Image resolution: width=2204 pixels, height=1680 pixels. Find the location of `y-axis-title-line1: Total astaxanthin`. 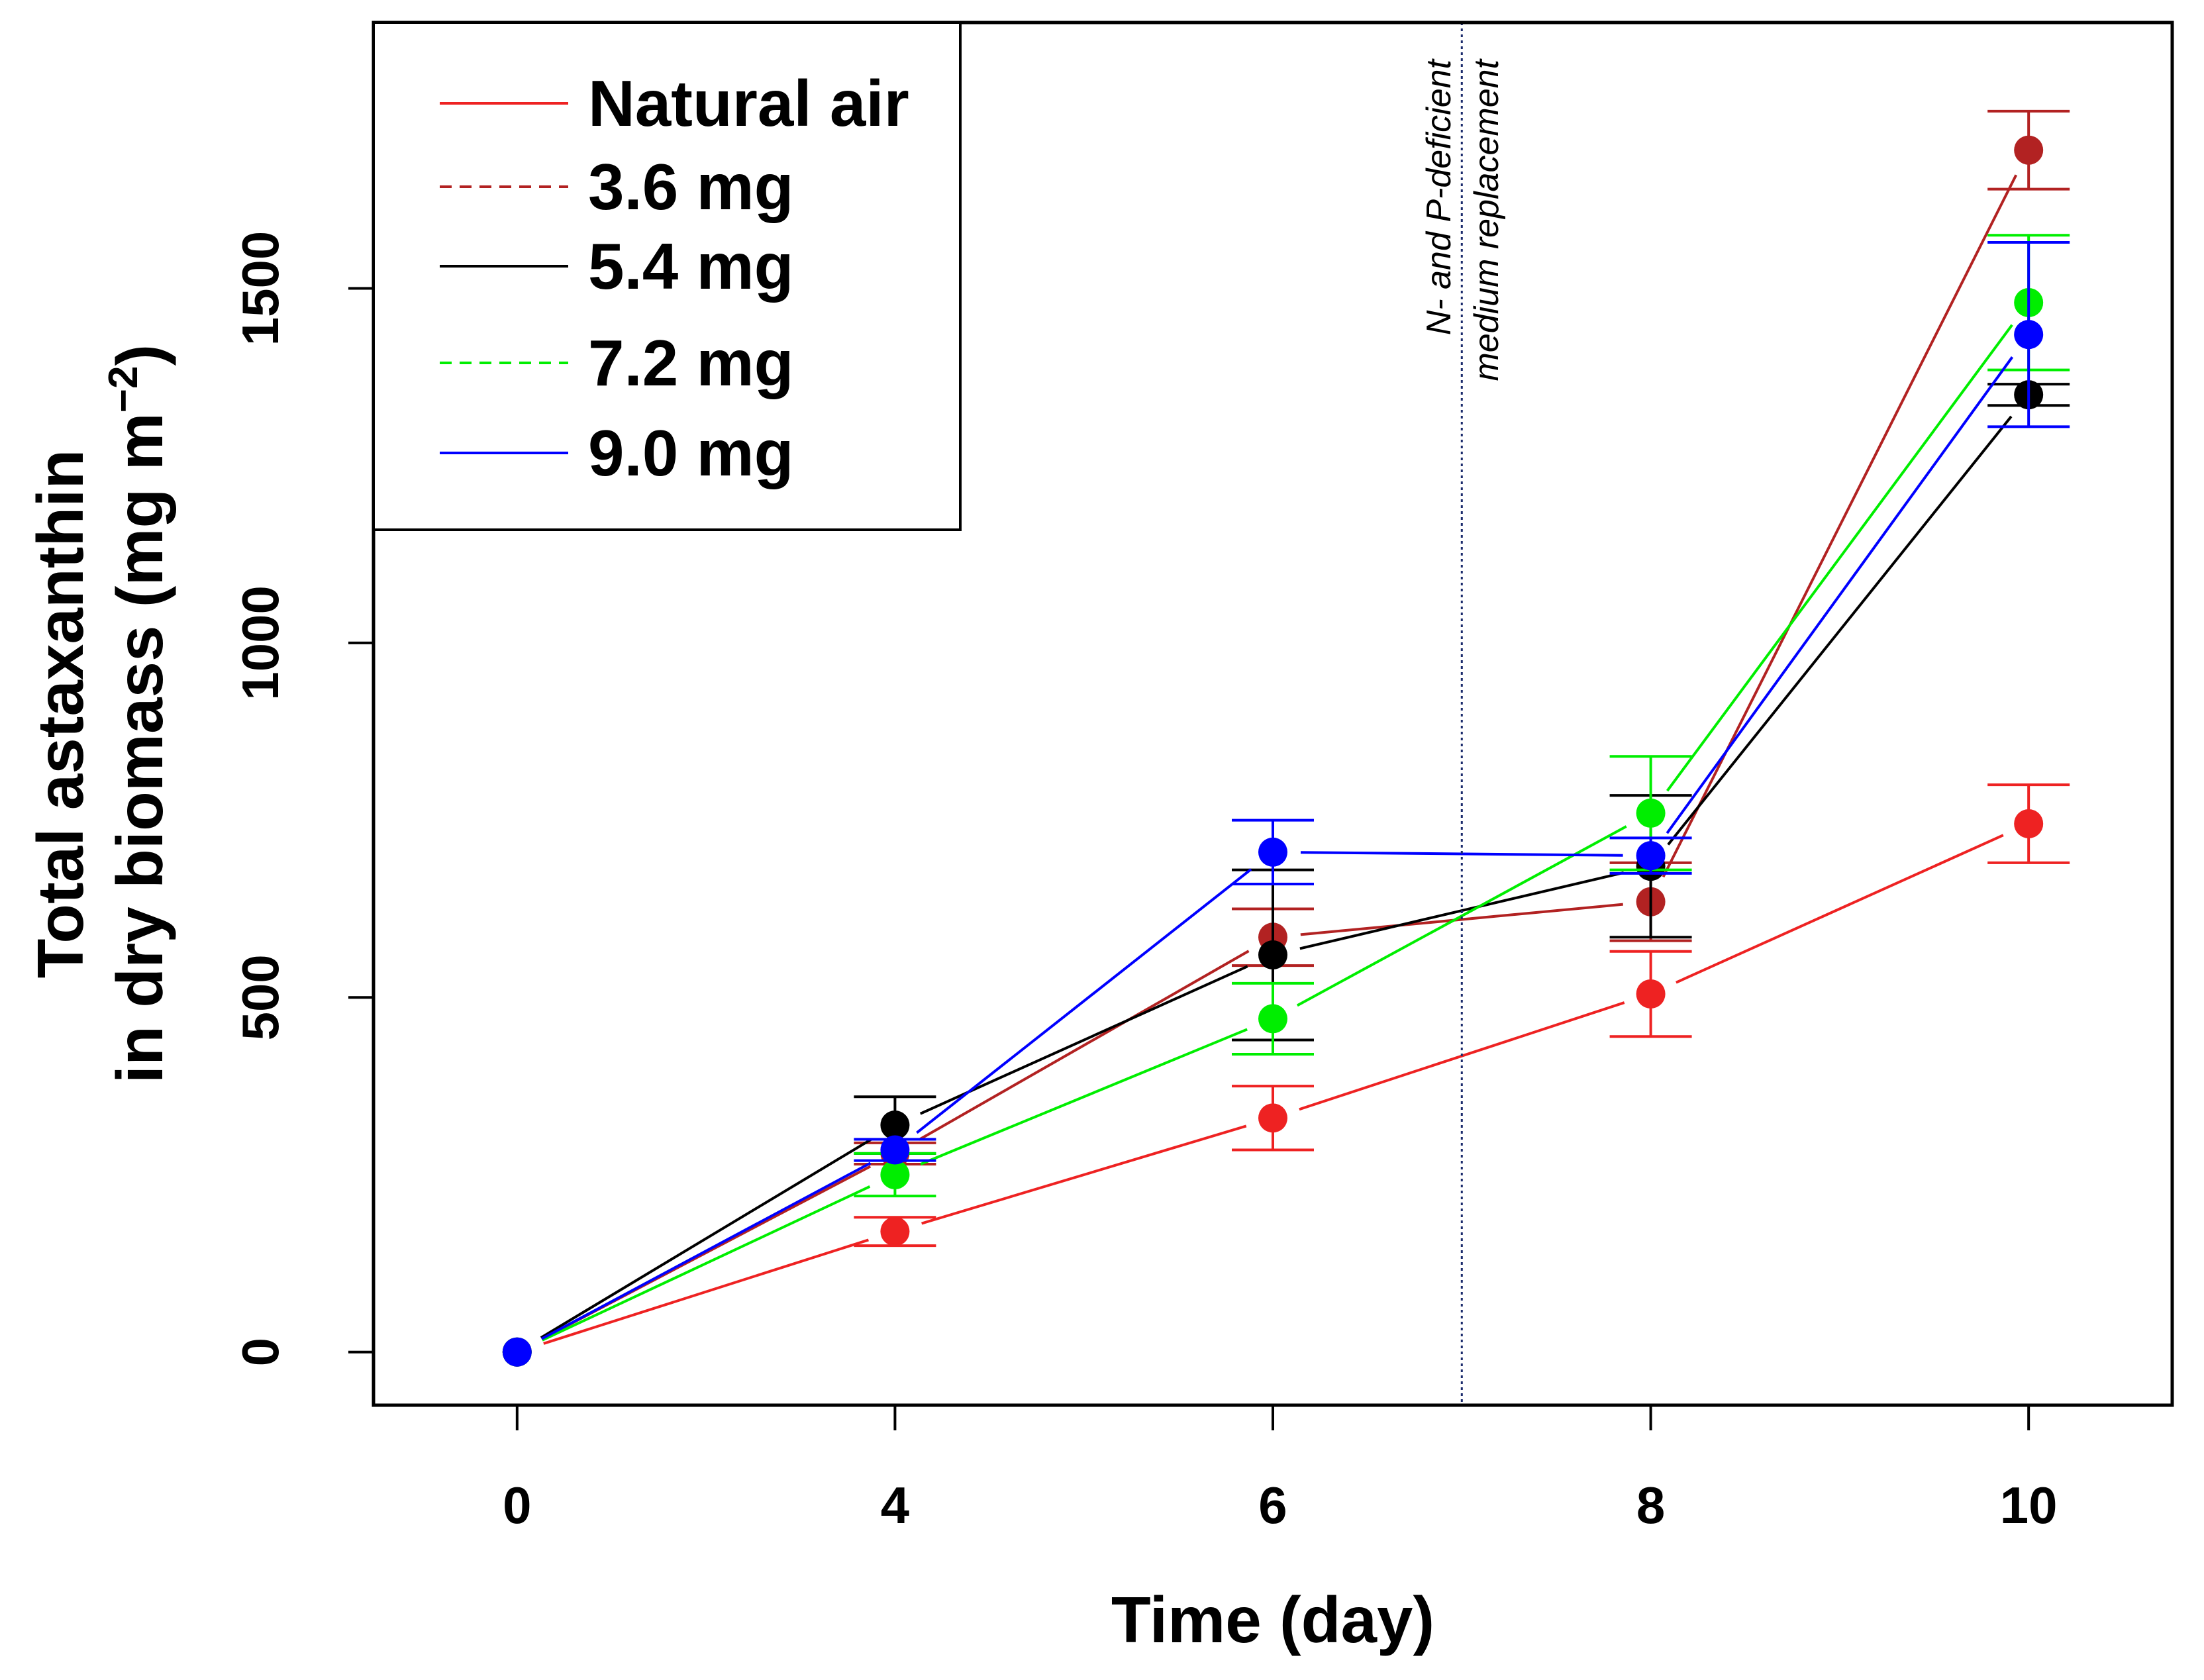

y-axis-title-line1: Total astaxanthin is located at coordinates (61, 714).